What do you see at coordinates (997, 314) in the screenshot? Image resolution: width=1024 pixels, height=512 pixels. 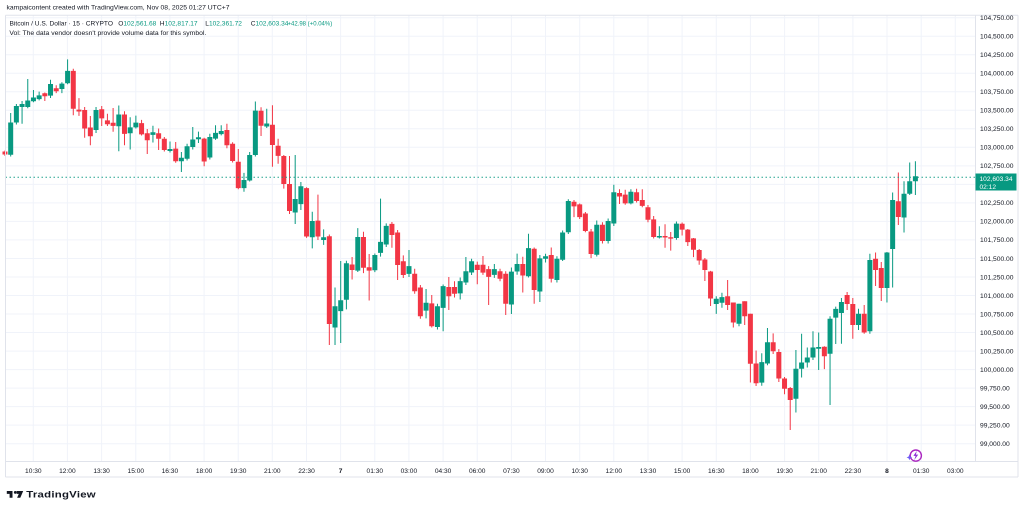 I see `svg-text: 100,750.00` at bounding box center [997, 314].